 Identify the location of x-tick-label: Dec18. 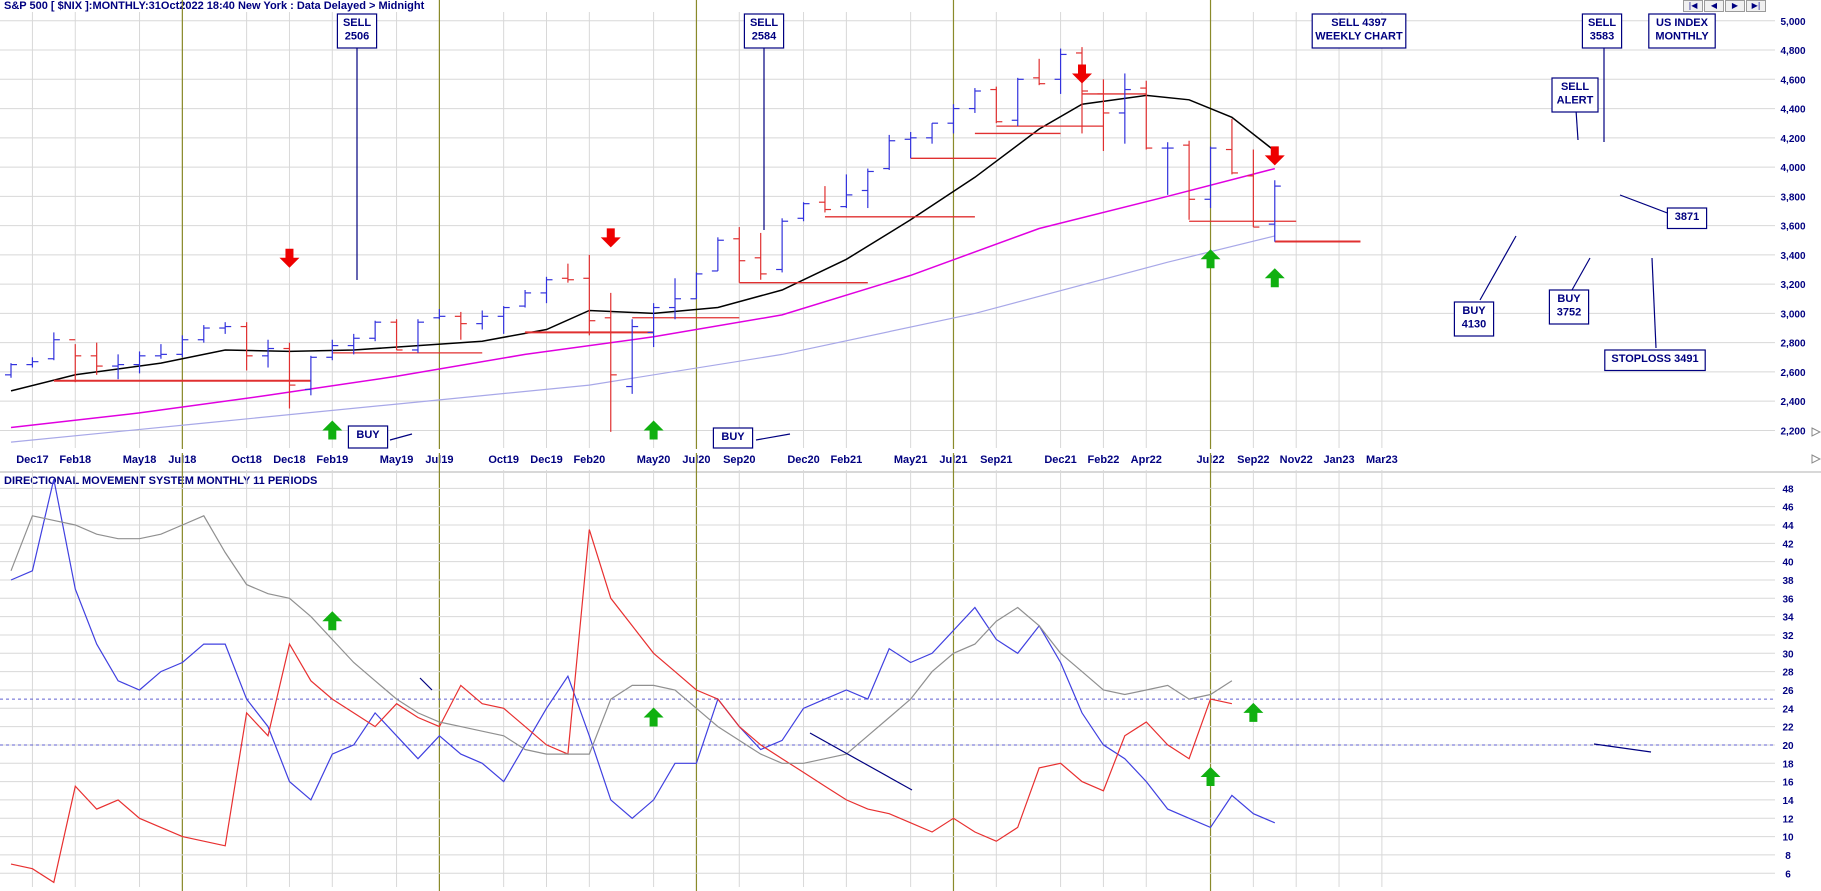
(289, 460).